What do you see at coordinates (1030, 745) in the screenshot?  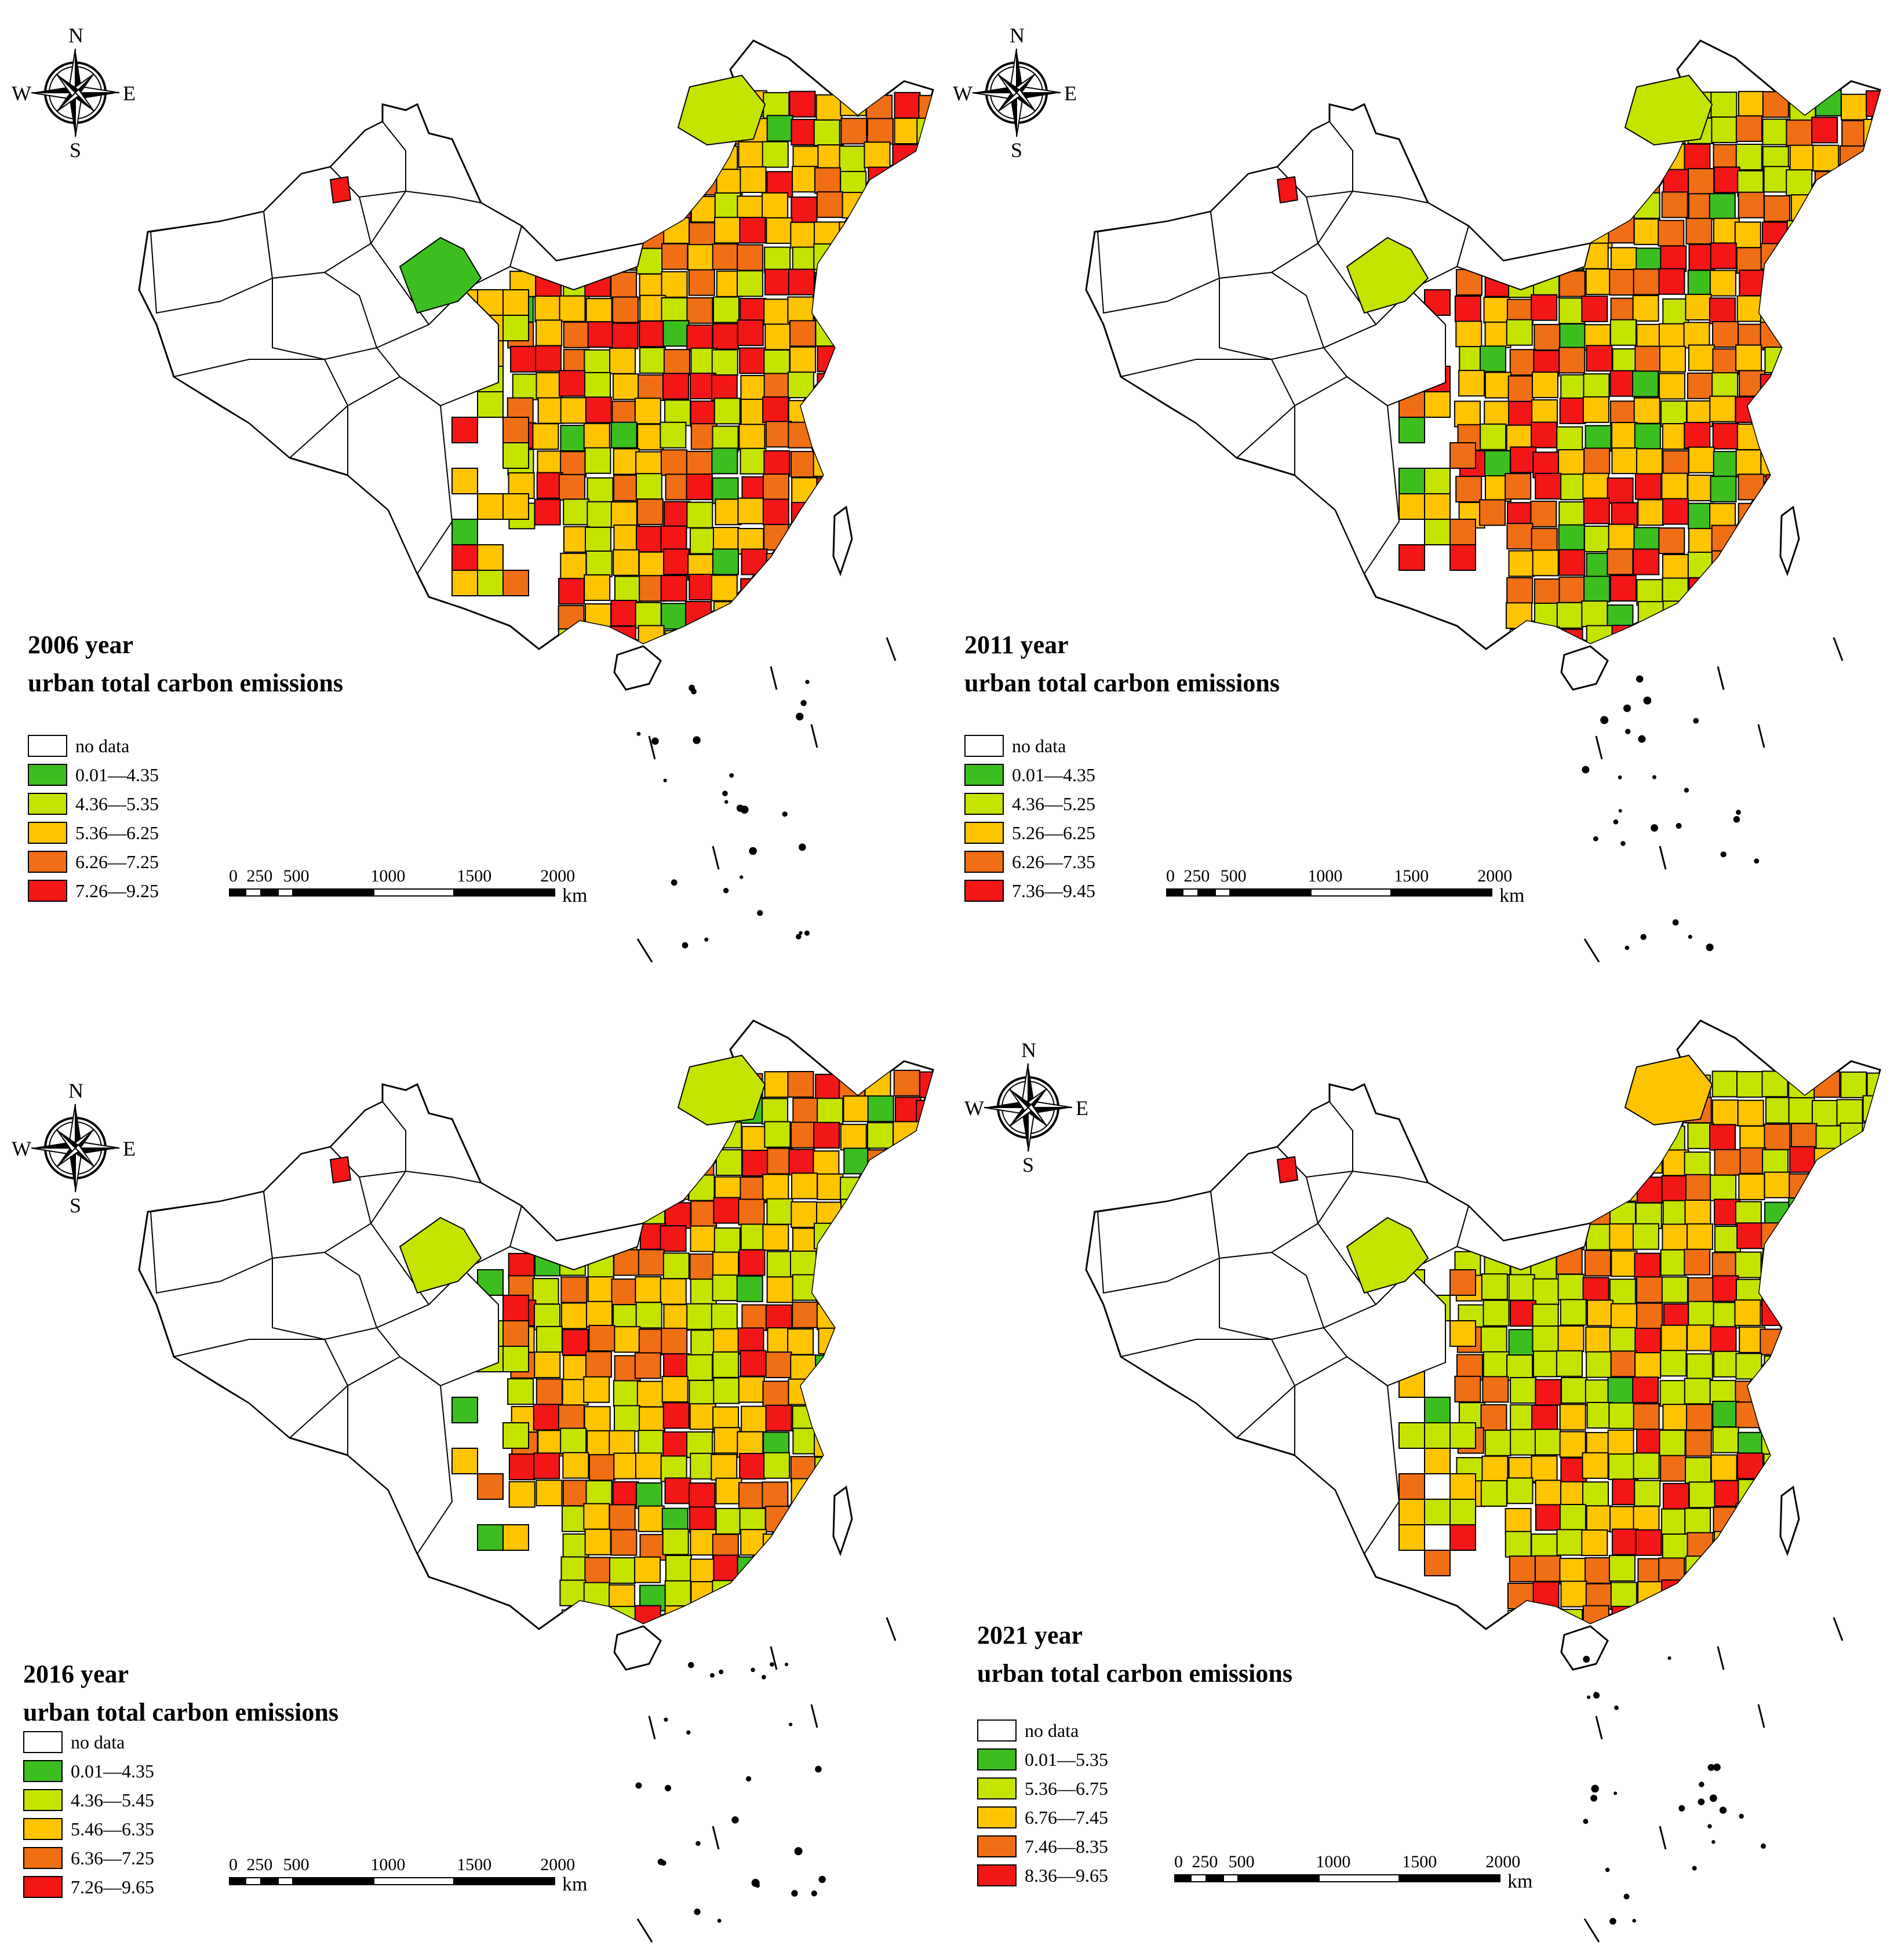 I see `legend-item-no-data: no data` at bounding box center [1030, 745].